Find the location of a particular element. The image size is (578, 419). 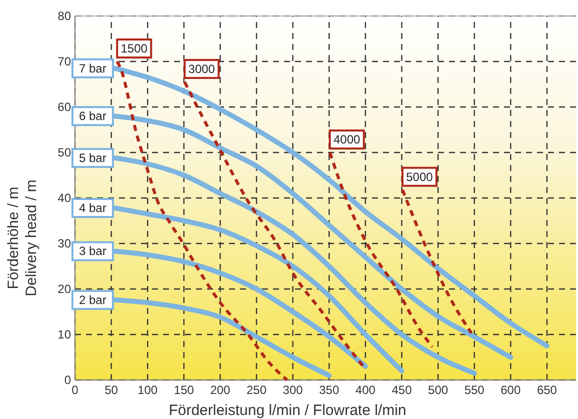

series-label: 2 bar is located at coordinates (92, 299).